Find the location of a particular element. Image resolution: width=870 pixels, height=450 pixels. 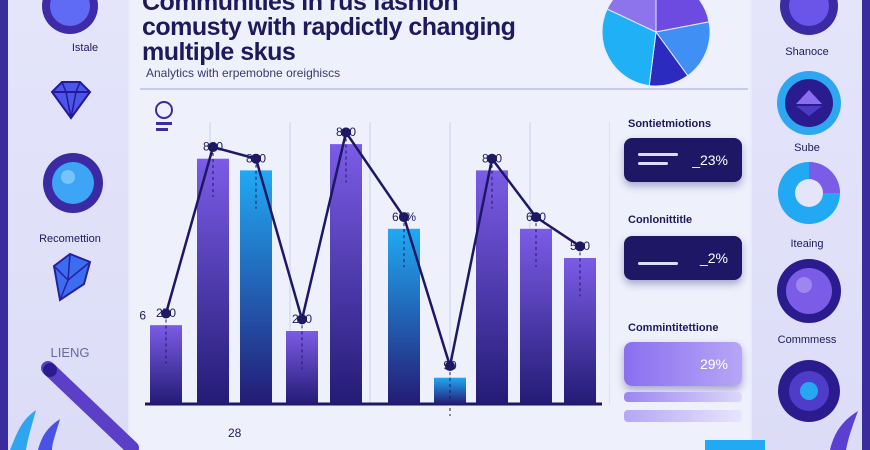

bar-label-4: 250 is located at coordinates (302, 319).